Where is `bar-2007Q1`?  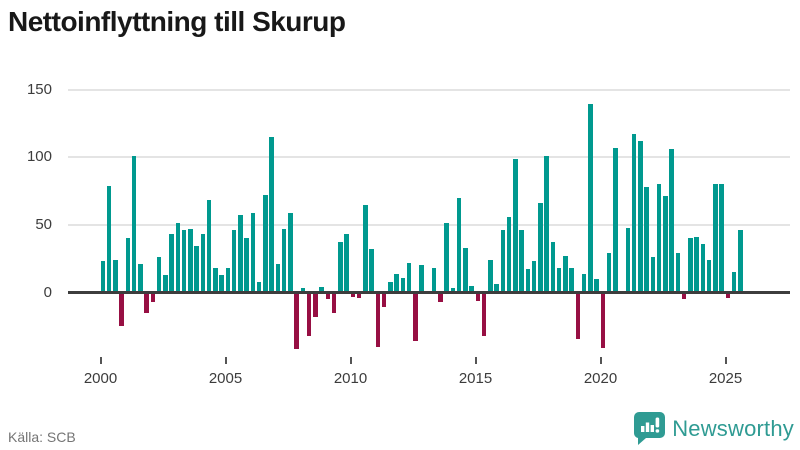
bar-2007Q1 is located at coordinates (278, 278).